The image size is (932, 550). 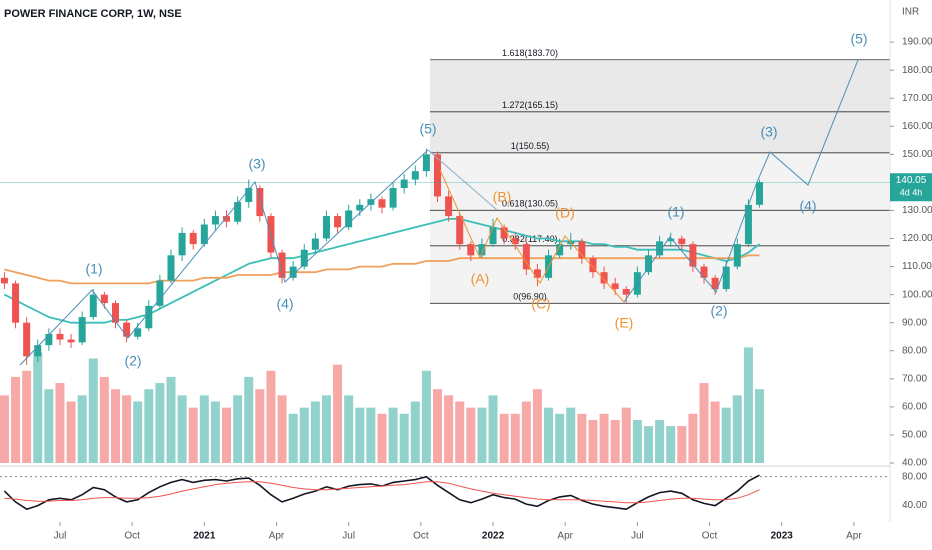 I want to click on y-tick-label: 180.00, so click(x=917, y=70).